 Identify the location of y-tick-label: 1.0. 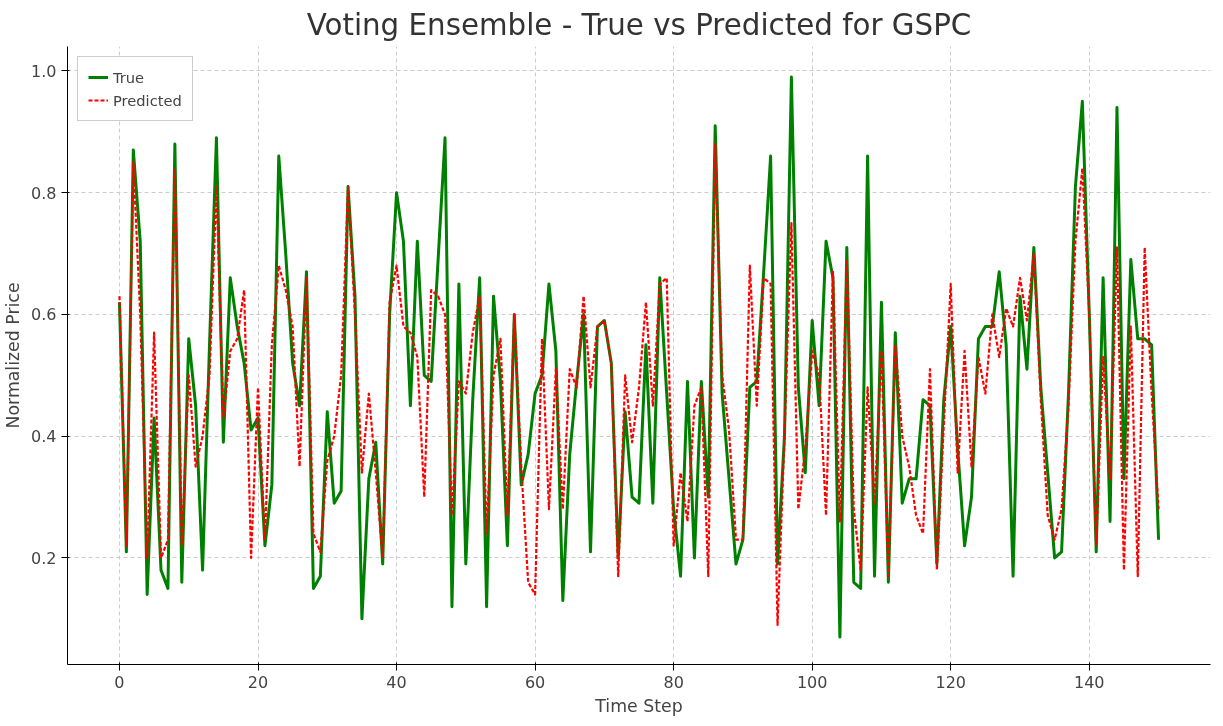
(44, 71).